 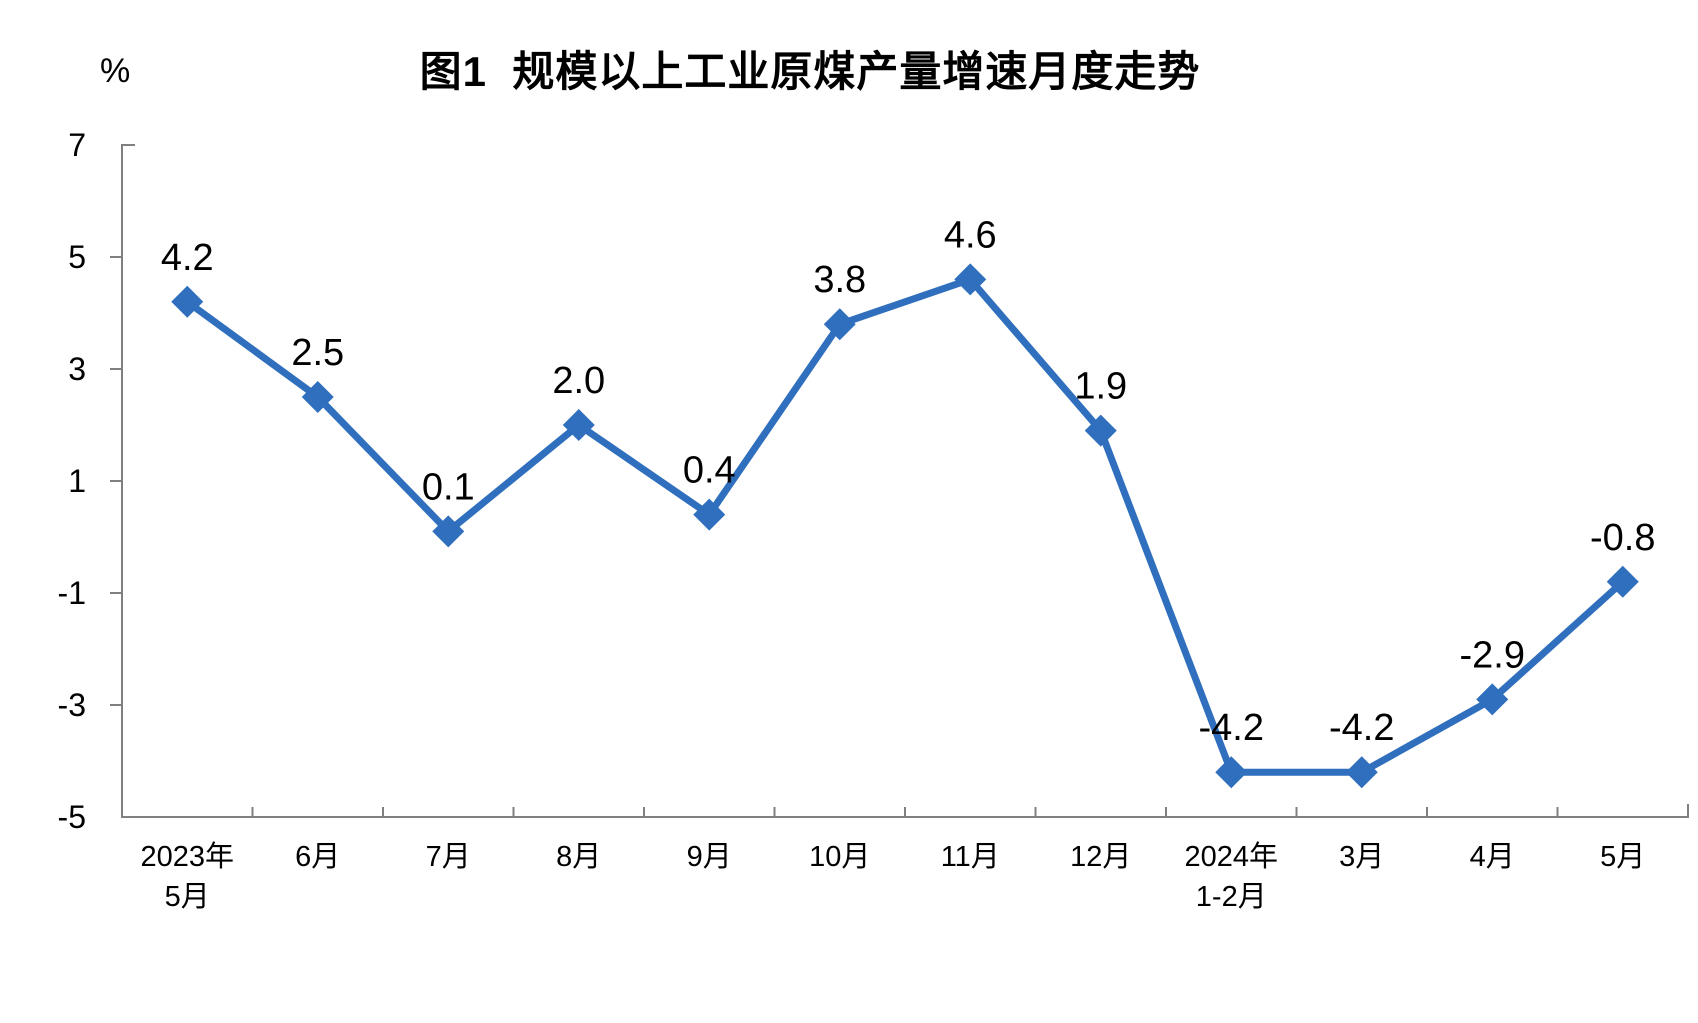 I want to click on y-axis-unit-label: %, so click(x=115, y=71).